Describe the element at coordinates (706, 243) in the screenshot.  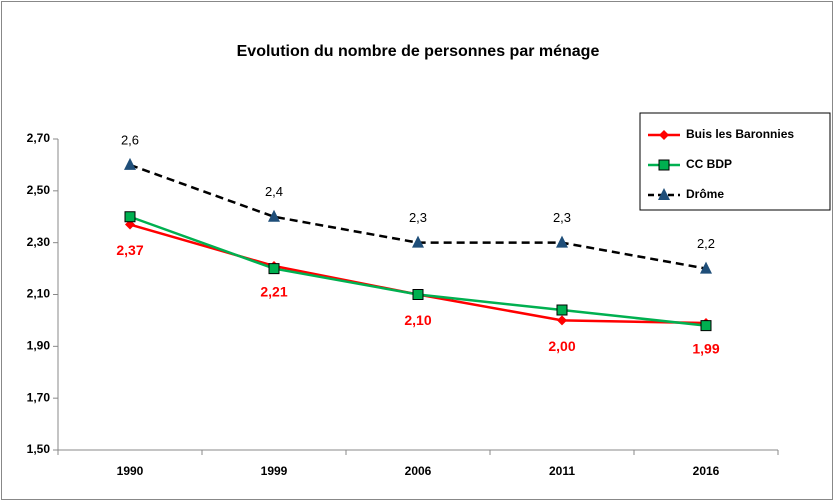
I see `data-label: 2,2` at that location.